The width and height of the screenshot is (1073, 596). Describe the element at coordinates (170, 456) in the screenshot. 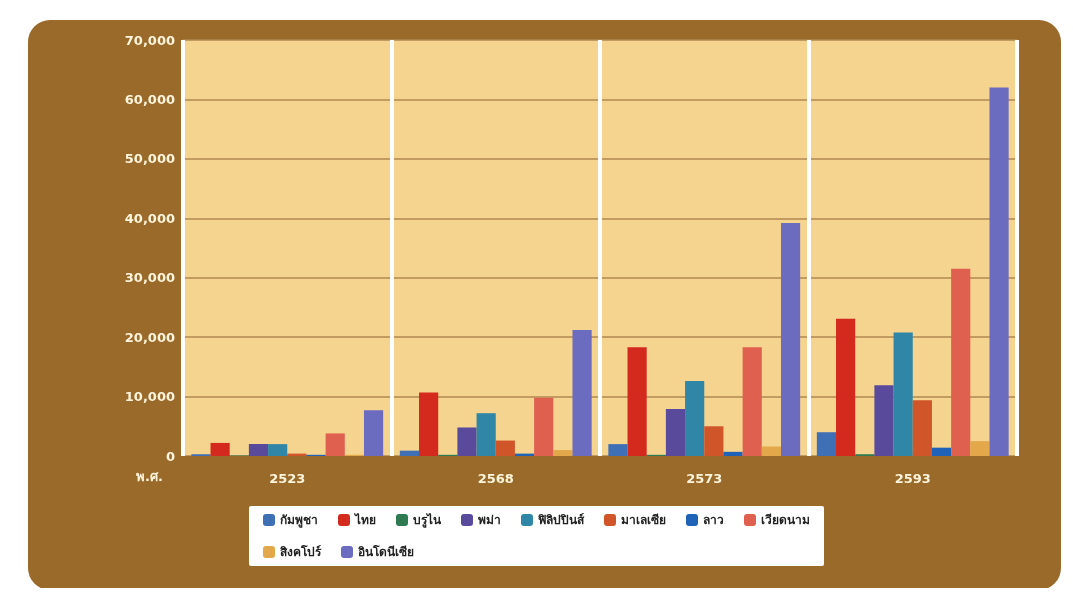

I see `y-tick-label: 0` at that location.